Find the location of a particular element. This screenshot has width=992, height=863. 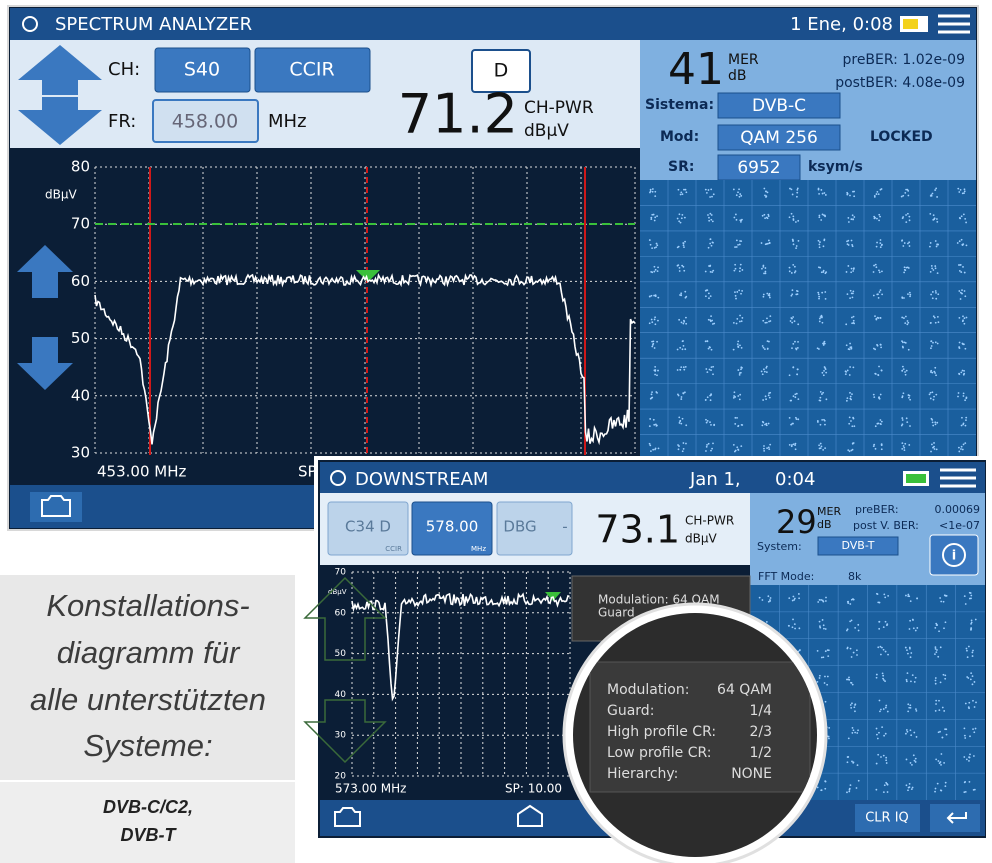

post-ber: postBER: 4.08e-09 is located at coordinates (900, 83).